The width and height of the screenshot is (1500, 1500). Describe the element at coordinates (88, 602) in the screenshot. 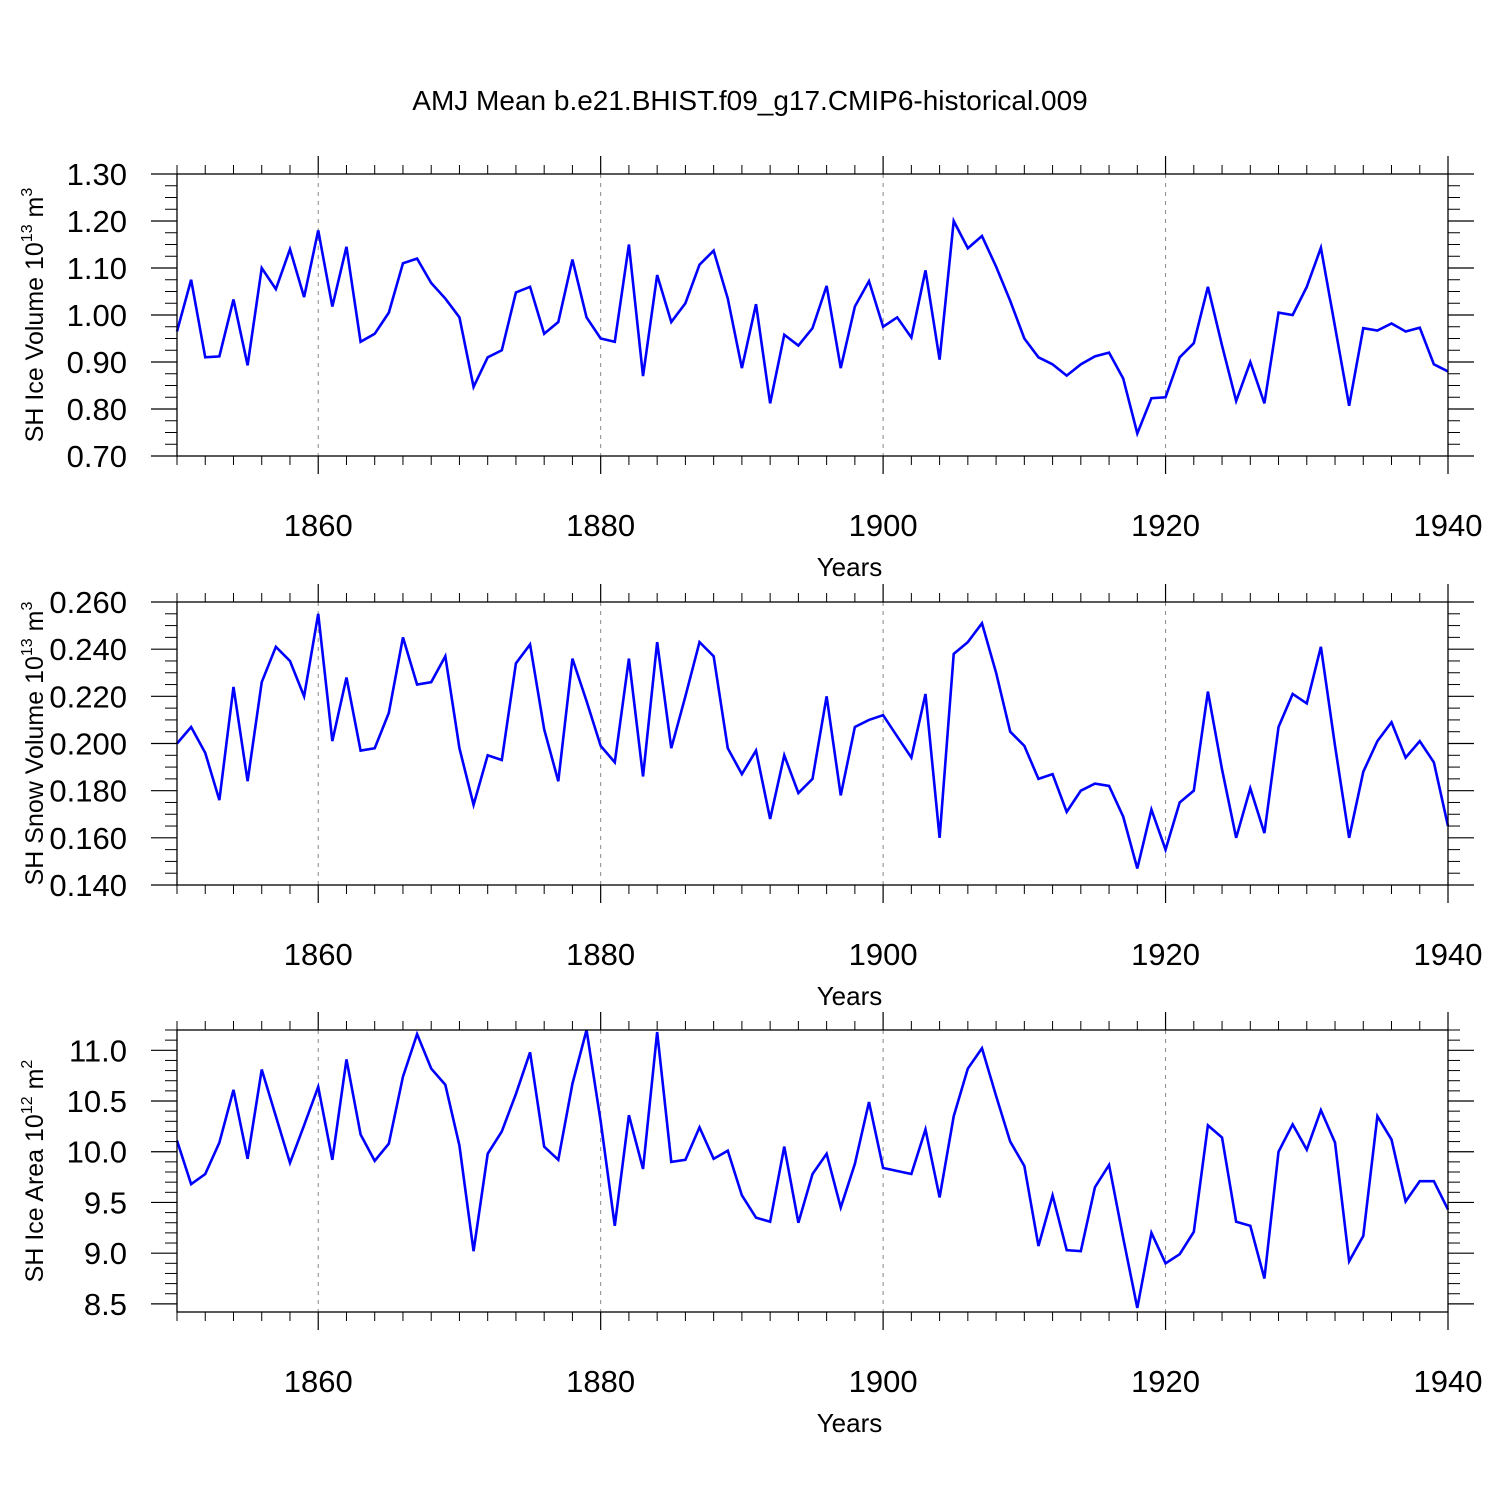

I see `chart-1-y-tick-label: 0.260` at that location.